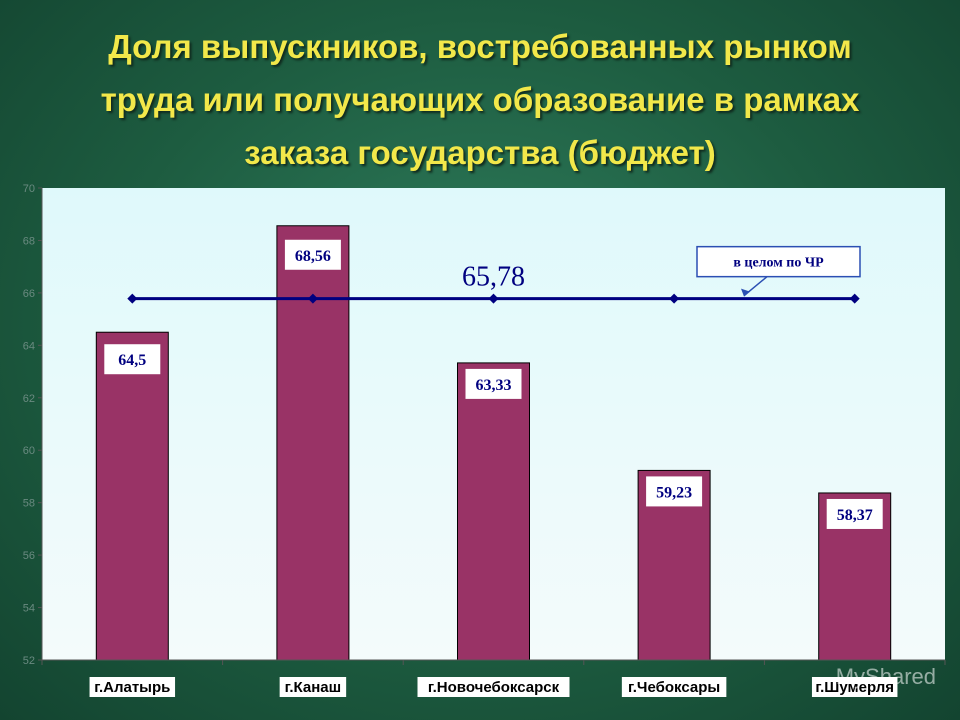 This screenshot has width=960, height=720. I want to click on y-tick-label-54: 54, so click(29, 609).